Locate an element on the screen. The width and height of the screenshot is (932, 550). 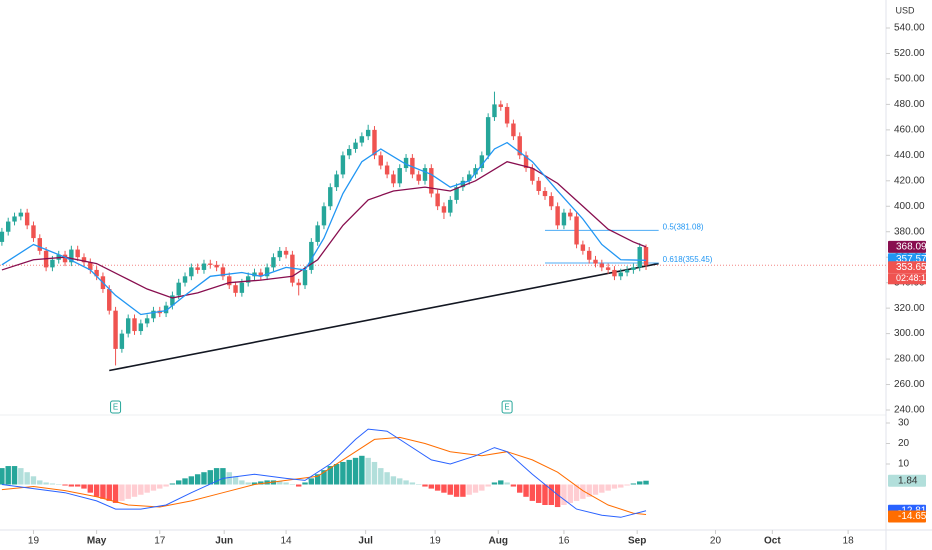
x-tick-label: Jun is located at coordinates (224, 541).